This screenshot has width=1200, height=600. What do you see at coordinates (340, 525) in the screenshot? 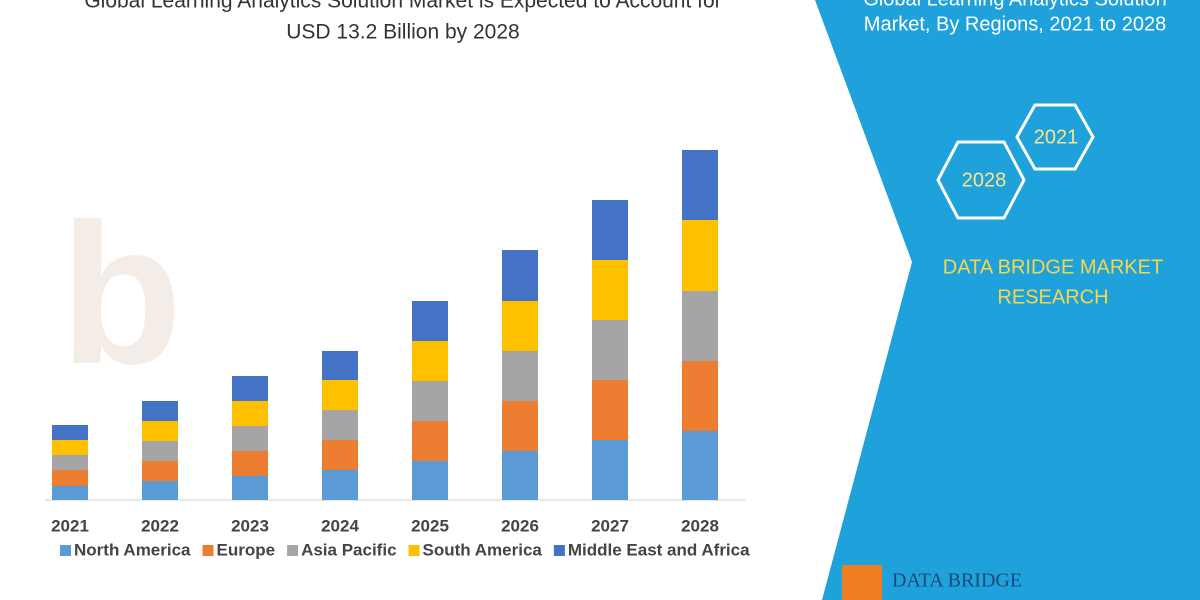
I see `x-tick-label: 2024` at bounding box center [340, 525].